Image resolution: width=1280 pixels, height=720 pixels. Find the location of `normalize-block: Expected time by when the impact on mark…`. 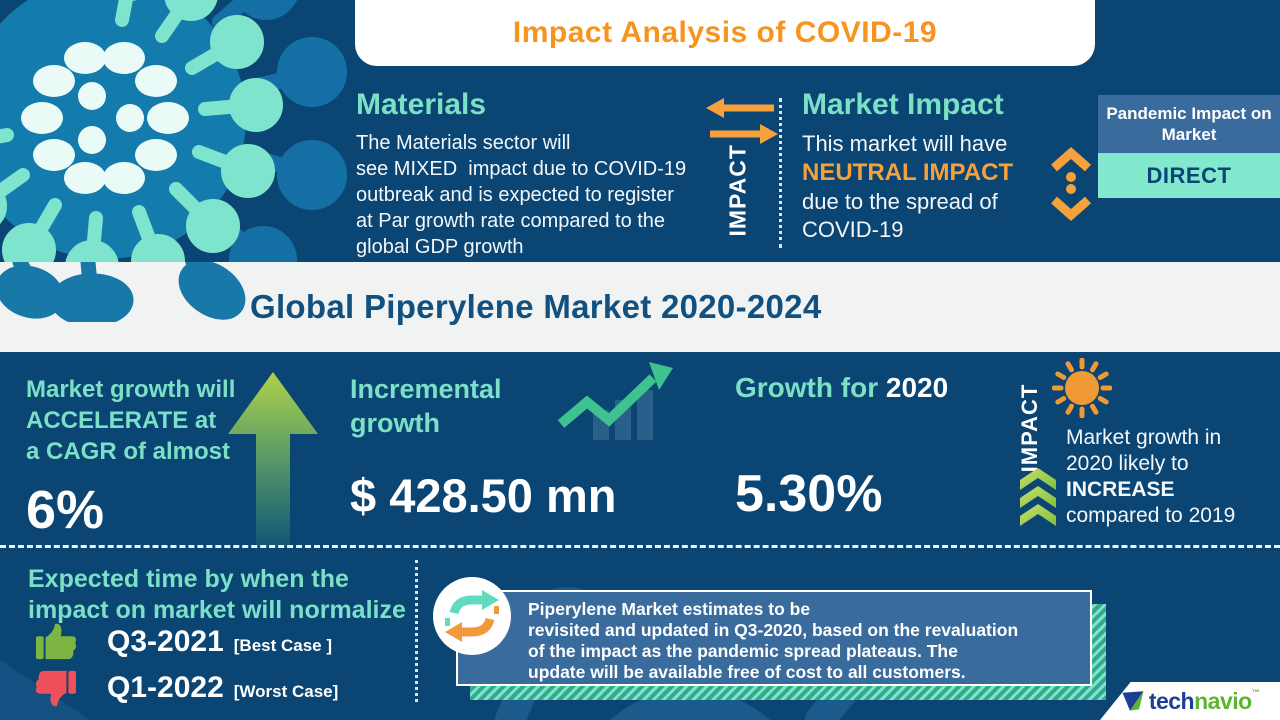

normalize-block: Expected time by when the impact on mark… is located at coordinates (217, 595).